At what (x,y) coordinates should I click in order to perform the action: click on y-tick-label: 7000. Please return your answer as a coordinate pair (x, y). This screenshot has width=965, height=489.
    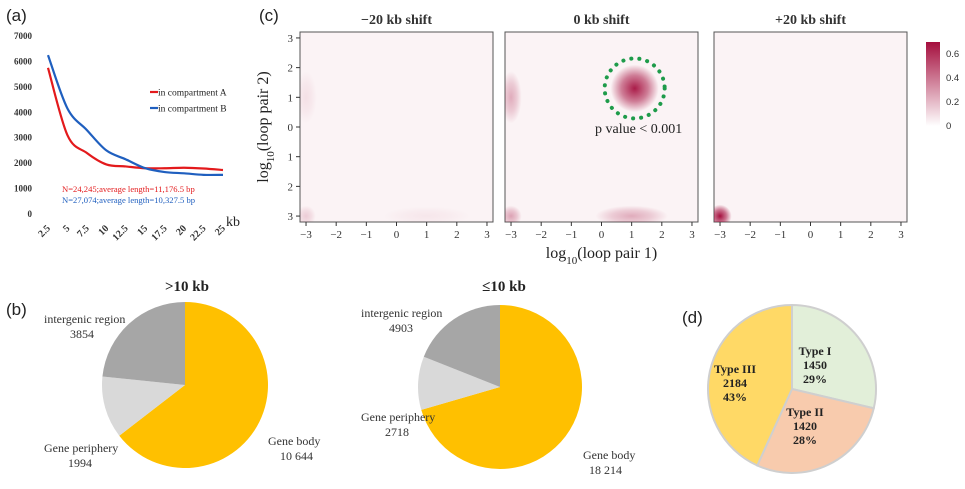
    Looking at the image, I should click on (23, 36).